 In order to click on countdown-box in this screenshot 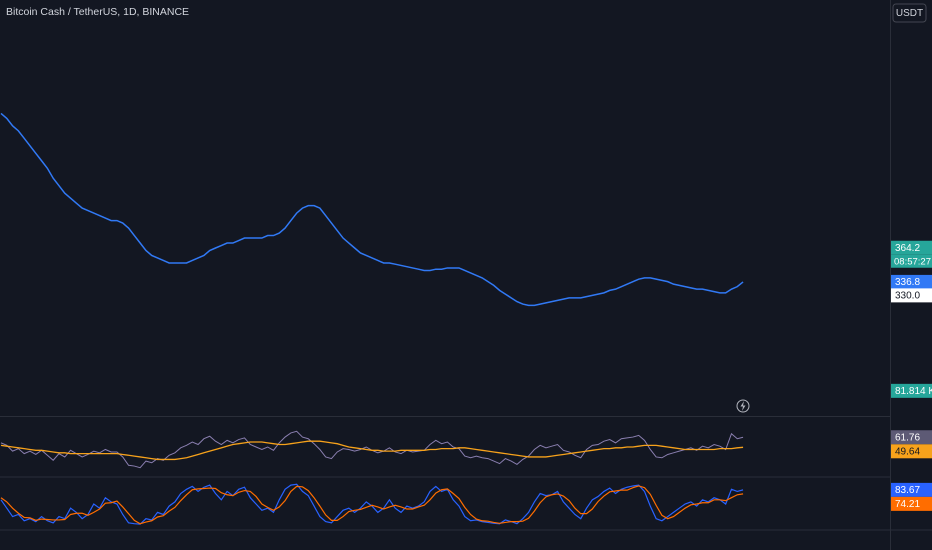, I will do `click(911, 261)`.